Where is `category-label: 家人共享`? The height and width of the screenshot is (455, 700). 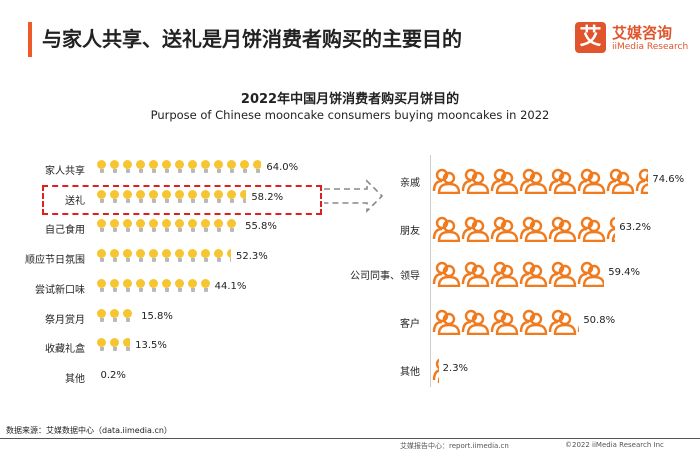 category-label: 家人共享 is located at coordinates (65, 171).